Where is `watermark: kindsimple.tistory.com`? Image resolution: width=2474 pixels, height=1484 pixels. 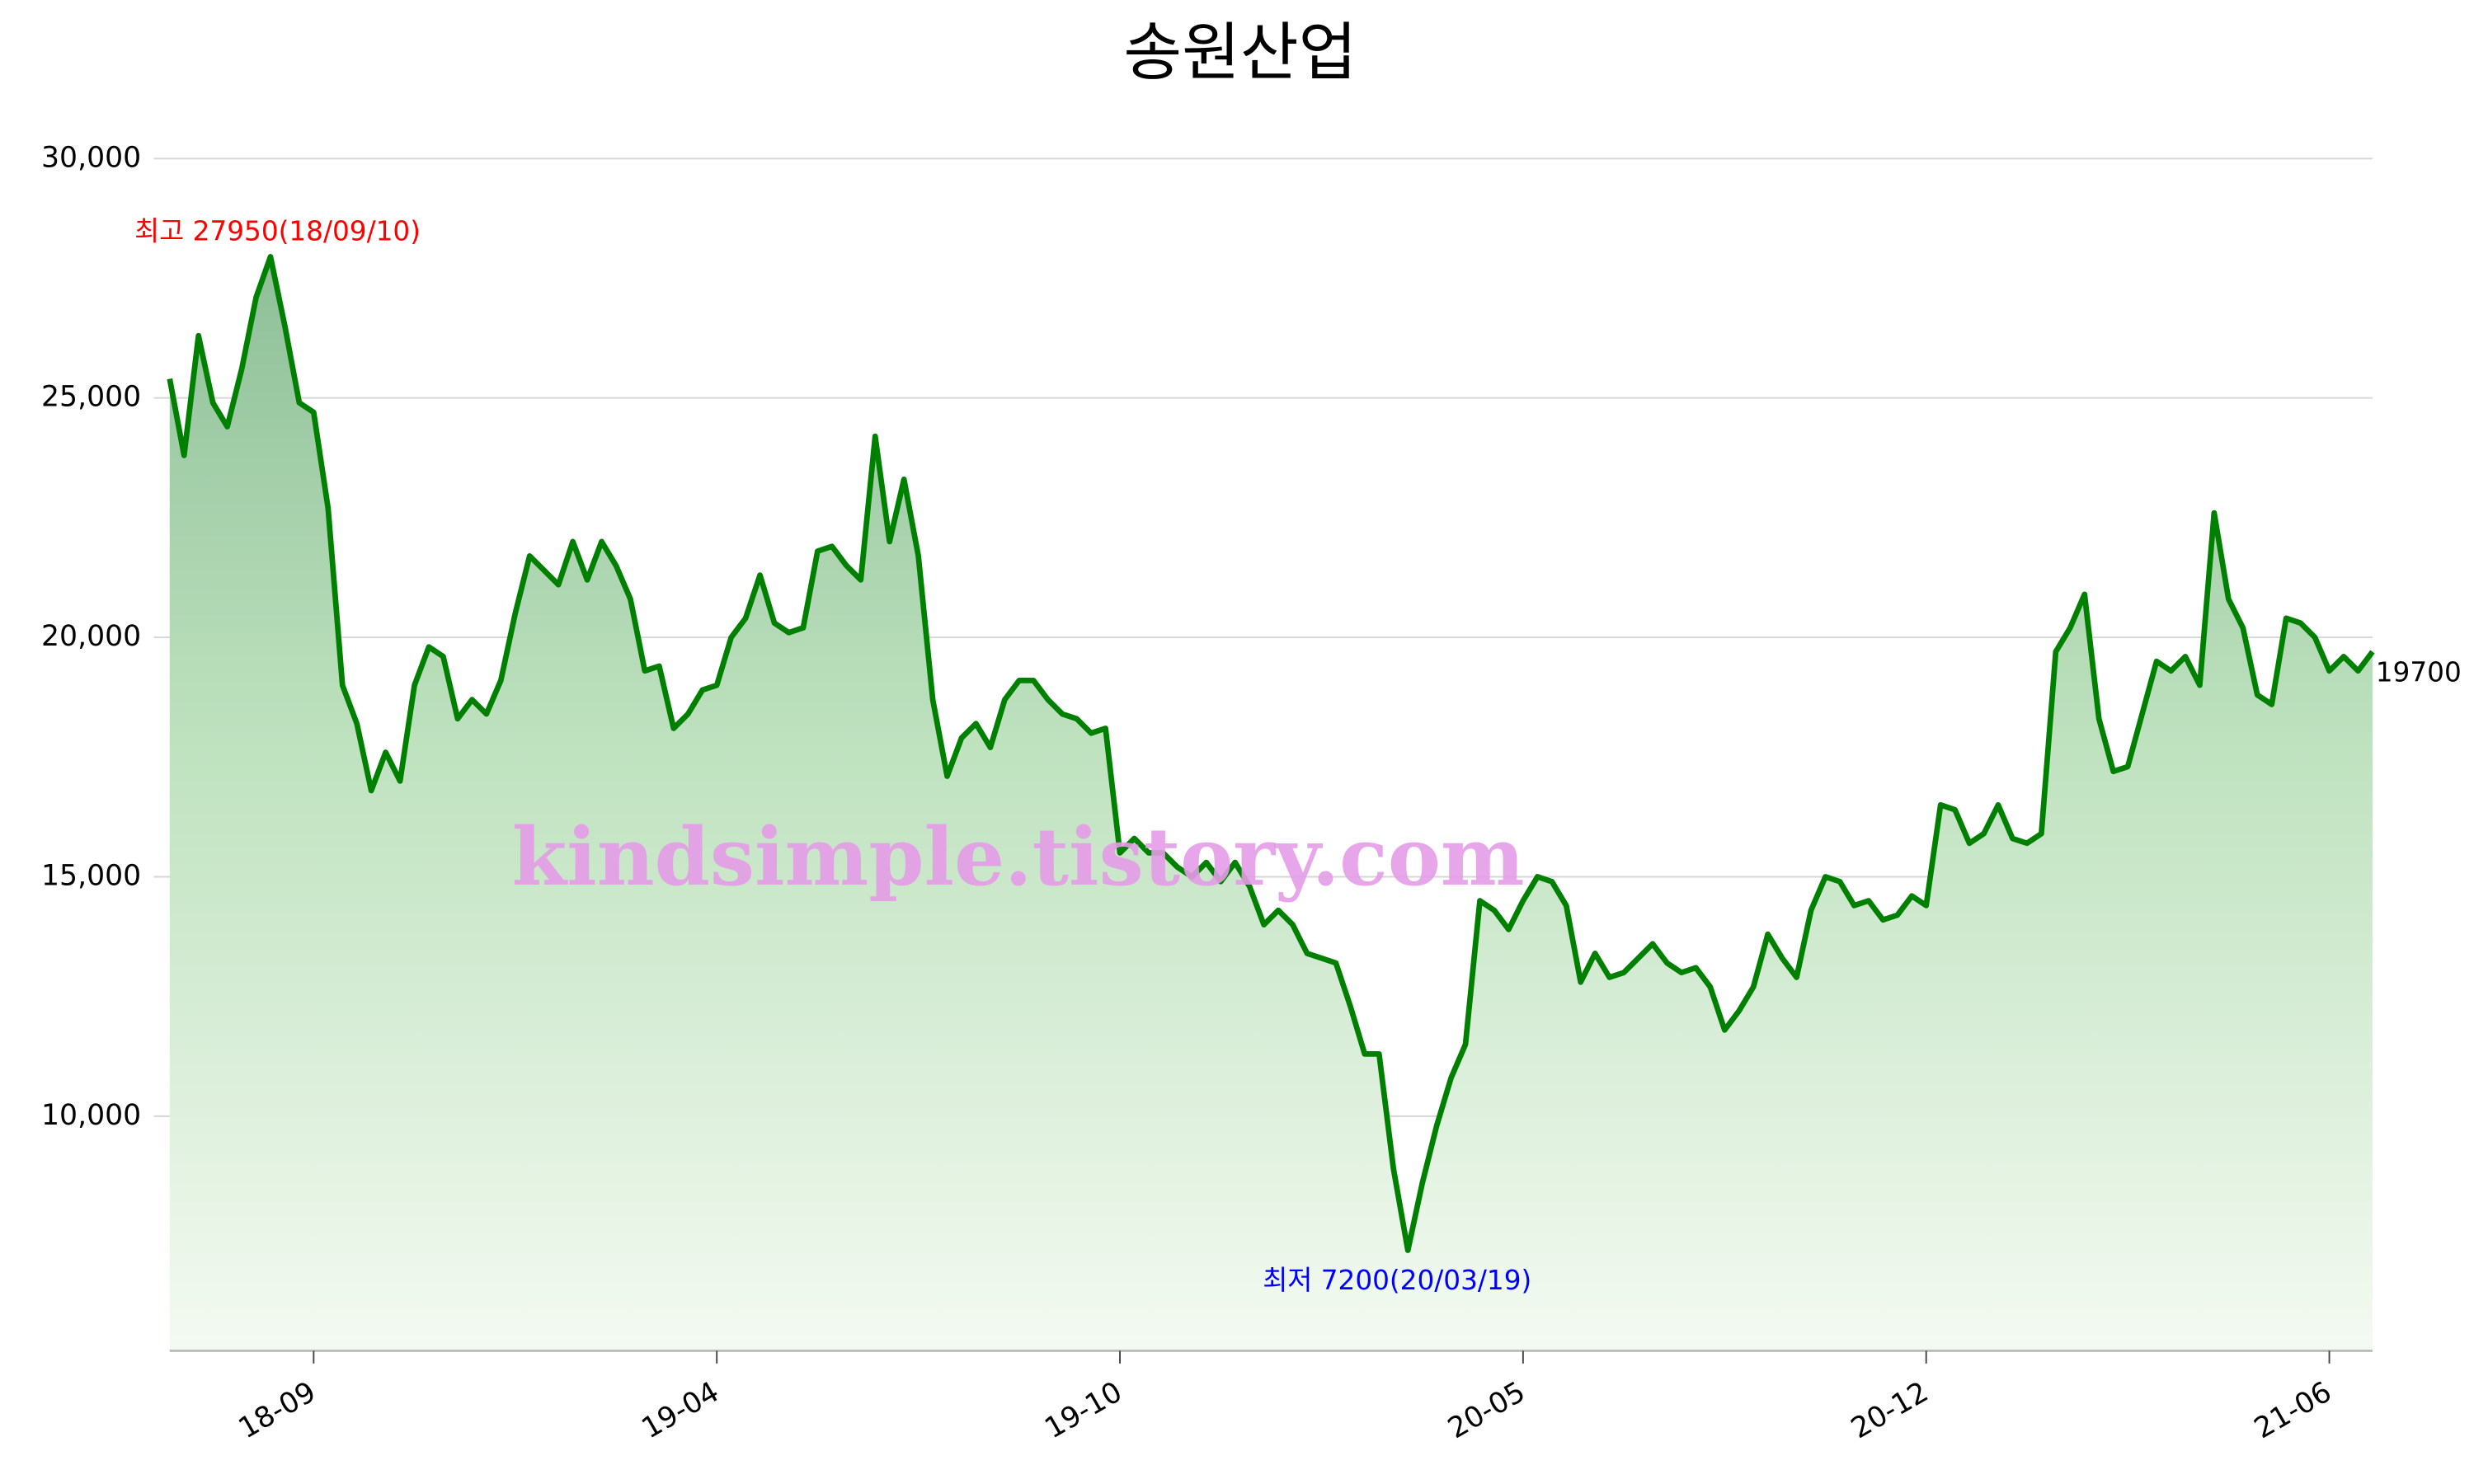
watermark: kindsimple.tistory.com is located at coordinates (1018, 857).